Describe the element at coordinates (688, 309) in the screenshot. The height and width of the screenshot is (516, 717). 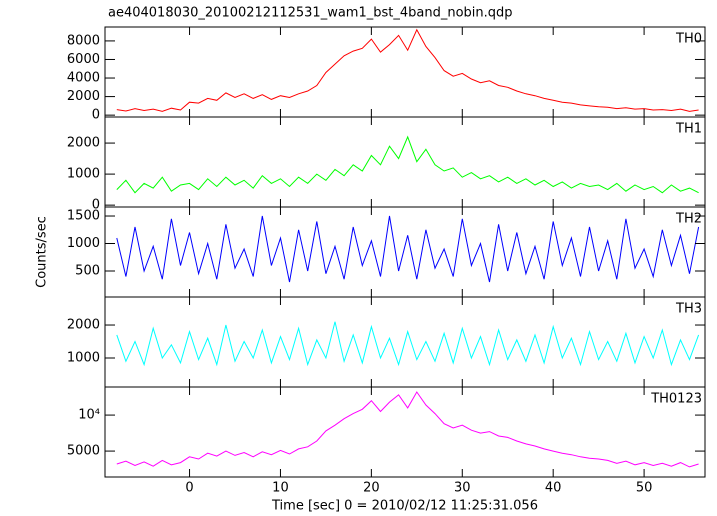
I see `panel-label: TH3` at that location.